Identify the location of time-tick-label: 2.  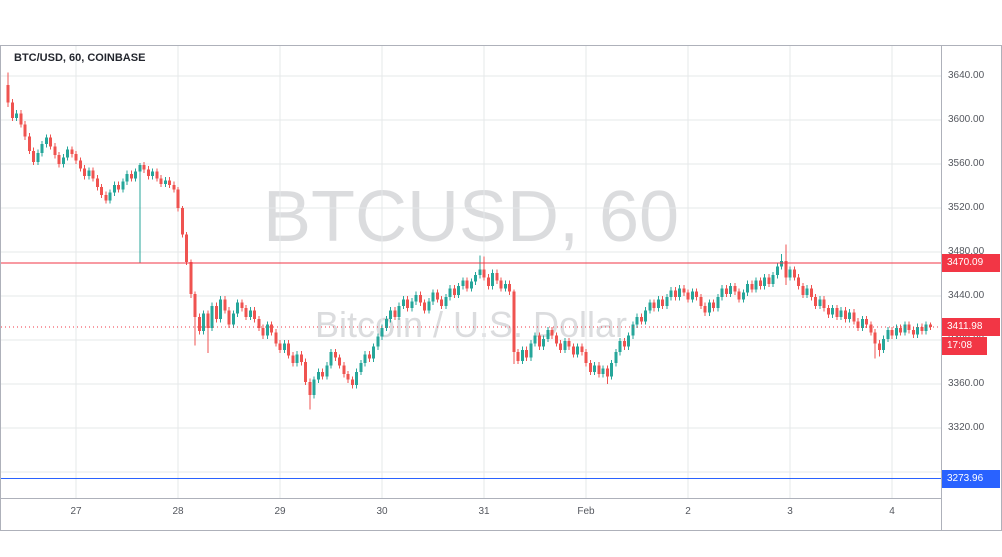
(688, 511).